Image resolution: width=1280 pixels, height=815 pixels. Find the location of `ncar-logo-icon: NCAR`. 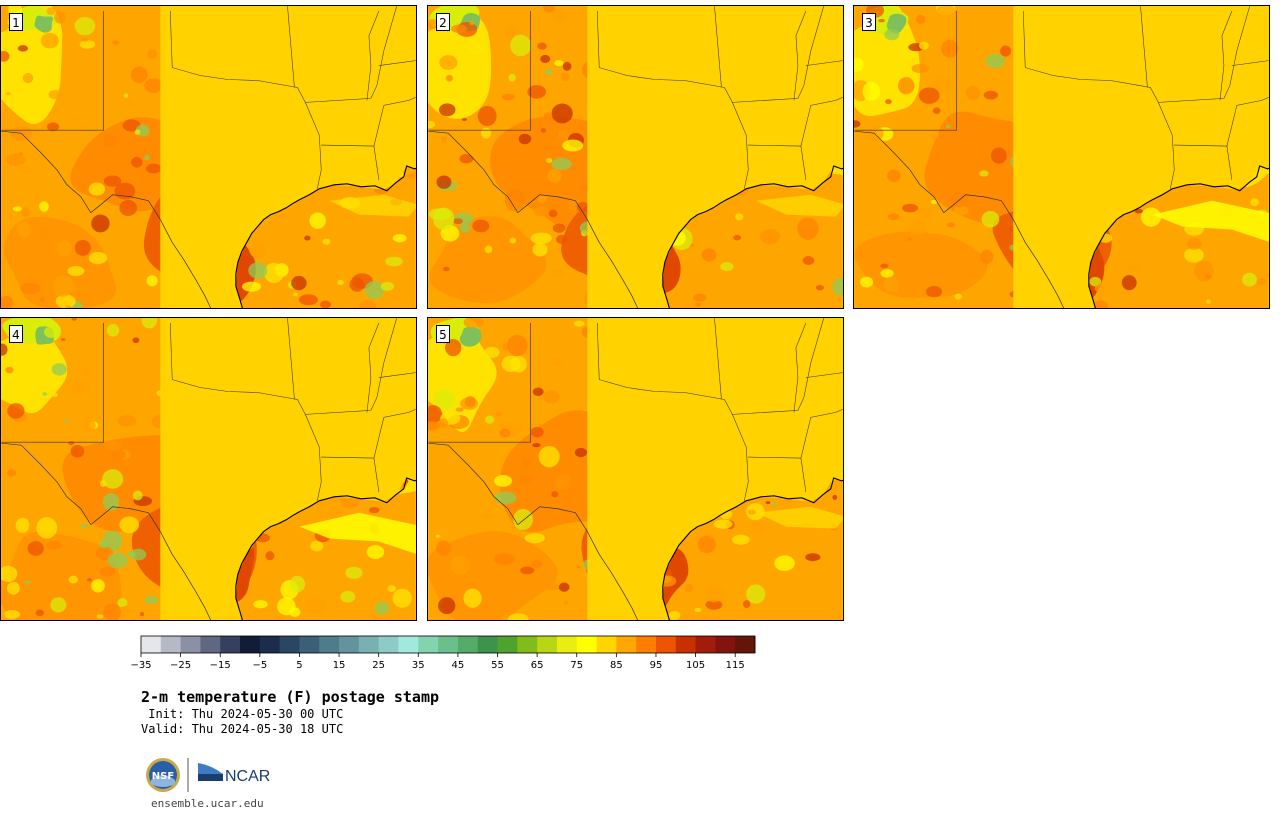

ncar-logo-icon: NCAR is located at coordinates (234, 774).